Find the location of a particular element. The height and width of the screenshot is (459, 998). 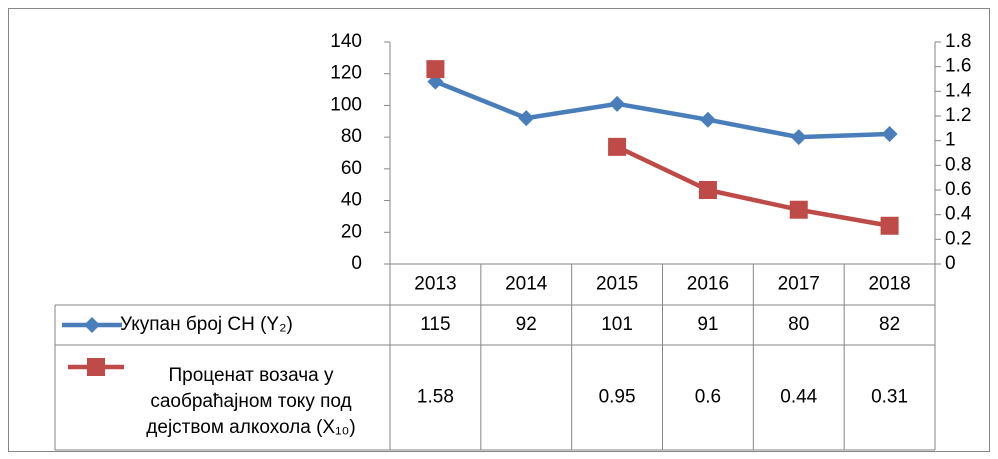

table-value: 0.95 is located at coordinates (617, 397).